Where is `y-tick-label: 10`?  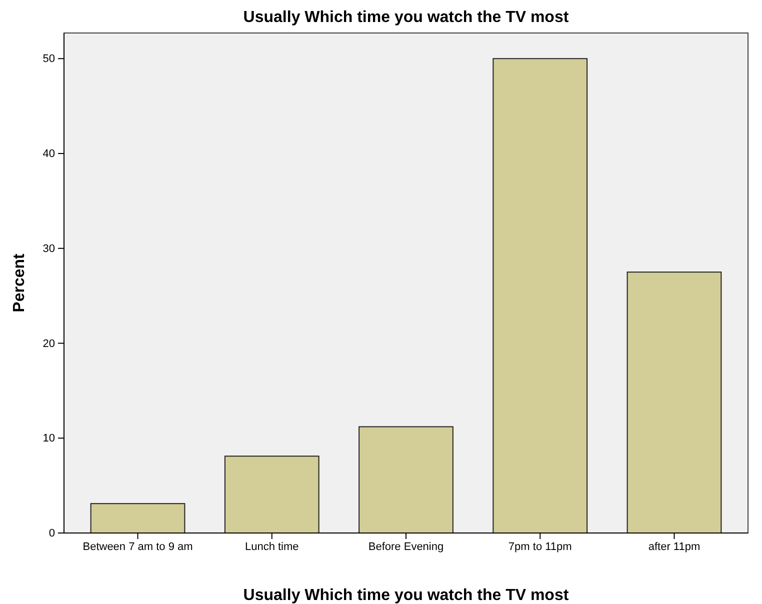 y-tick-label: 10 is located at coordinates (48, 438).